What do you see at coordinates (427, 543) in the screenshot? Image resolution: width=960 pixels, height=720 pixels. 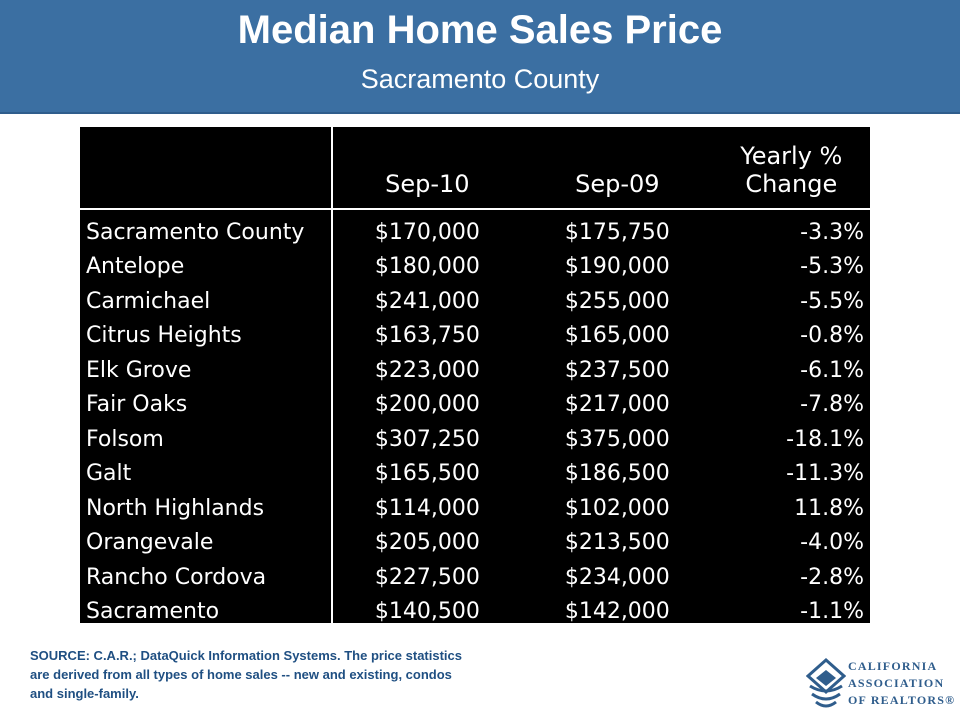 I see `sep10-price-cell: $205,000` at bounding box center [427, 543].